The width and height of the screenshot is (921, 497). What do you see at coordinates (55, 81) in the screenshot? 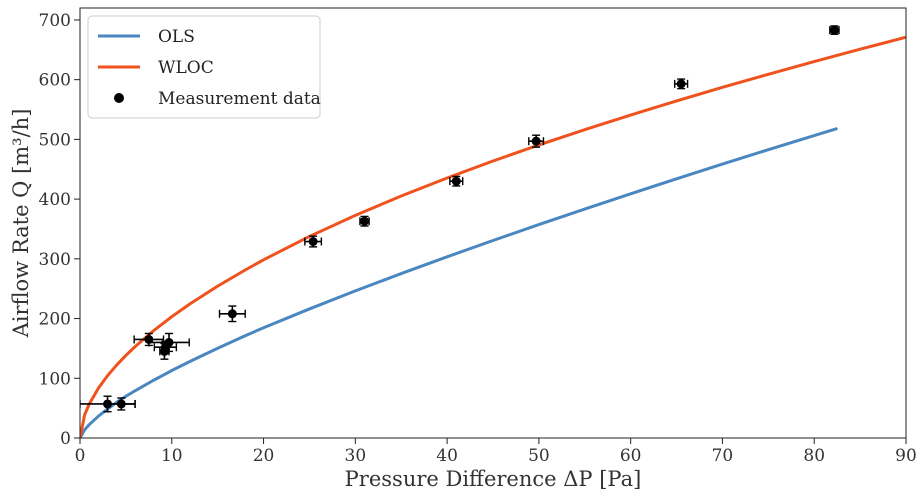
I see `y-tick-label: 600` at bounding box center [55, 81].